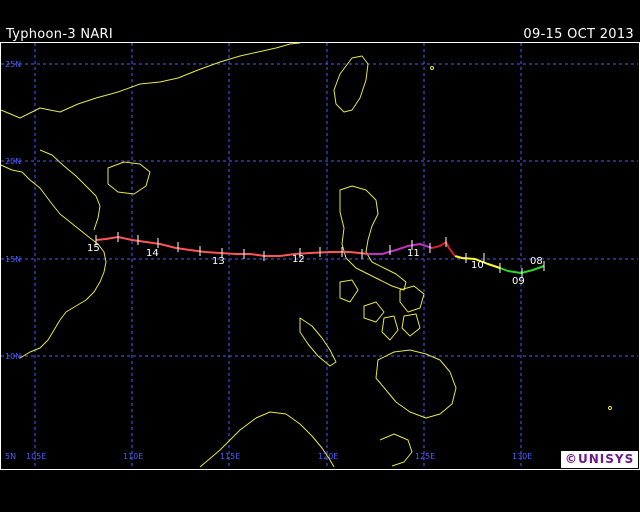 The image size is (640, 512). I want to click on lat-label-10n: 10N, so click(13, 356).